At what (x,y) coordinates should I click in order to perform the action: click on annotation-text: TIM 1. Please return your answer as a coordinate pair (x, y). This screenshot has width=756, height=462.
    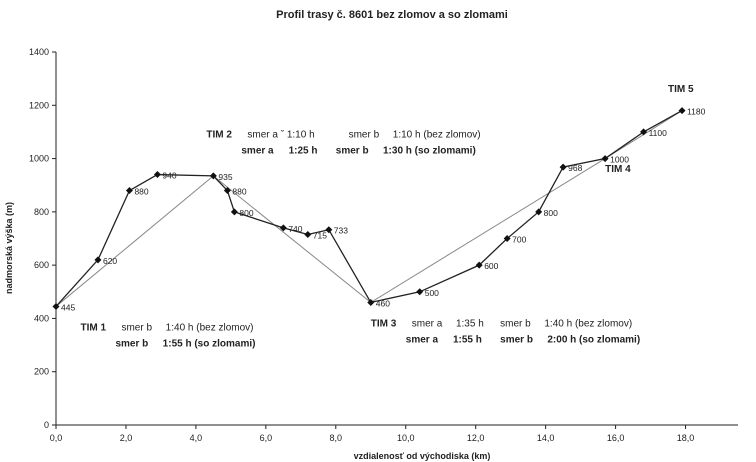
    Looking at the image, I should click on (93, 327).